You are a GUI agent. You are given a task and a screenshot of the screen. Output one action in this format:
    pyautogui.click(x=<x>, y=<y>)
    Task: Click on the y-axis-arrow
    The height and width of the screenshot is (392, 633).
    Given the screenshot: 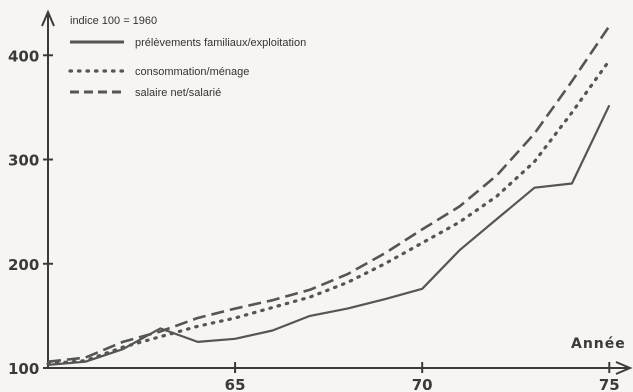 What is the action you would take?
    pyautogui.click(x=48, y=18)
    